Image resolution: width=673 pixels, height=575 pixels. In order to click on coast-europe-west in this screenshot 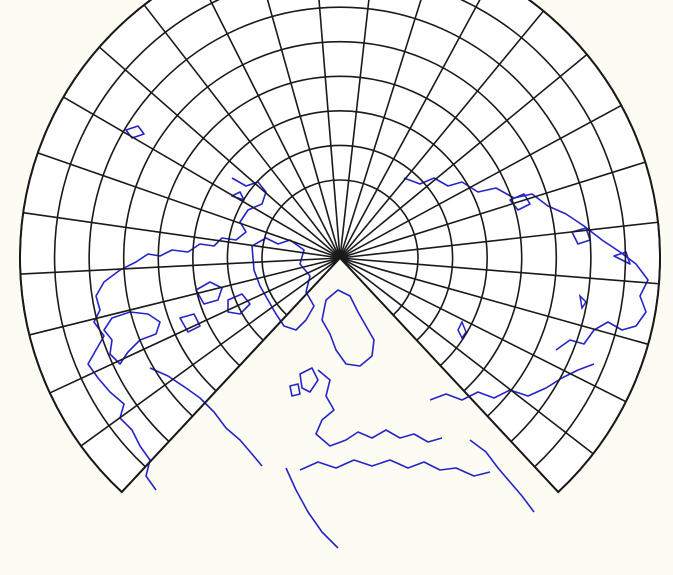, I will do `click(379, 408)`.